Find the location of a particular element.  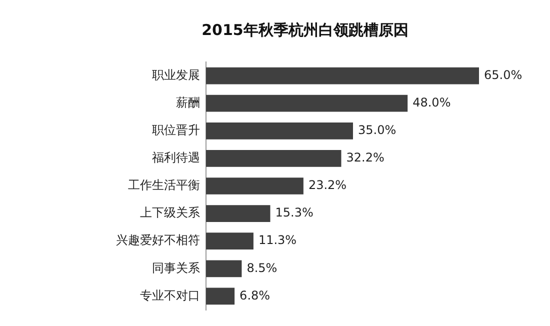

y-tick-label: 职位晋升 is located at coordinates (176, 130).